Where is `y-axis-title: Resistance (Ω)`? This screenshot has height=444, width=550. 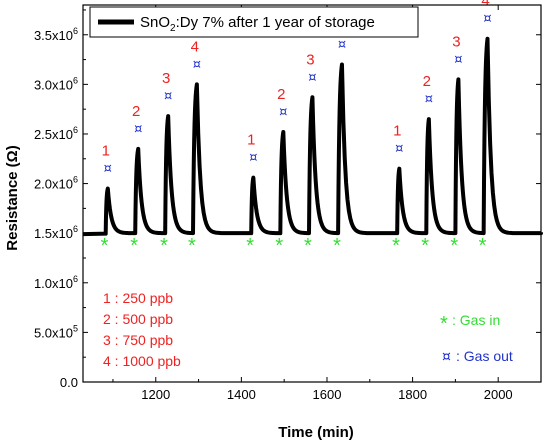 y-axis-title: Resistance (Ω) is located at coordinates (12, 197).